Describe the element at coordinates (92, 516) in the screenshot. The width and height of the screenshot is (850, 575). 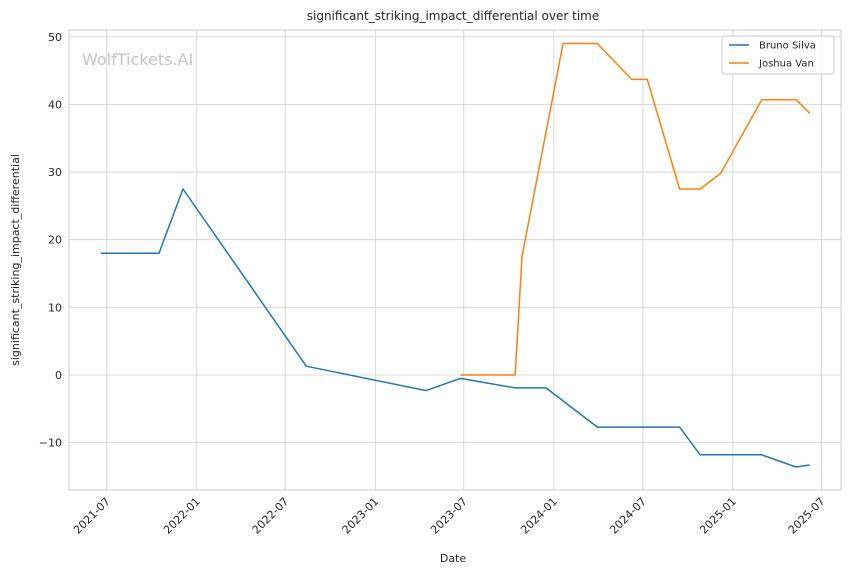
I see `x-tick-label: 2021-07` at that location.